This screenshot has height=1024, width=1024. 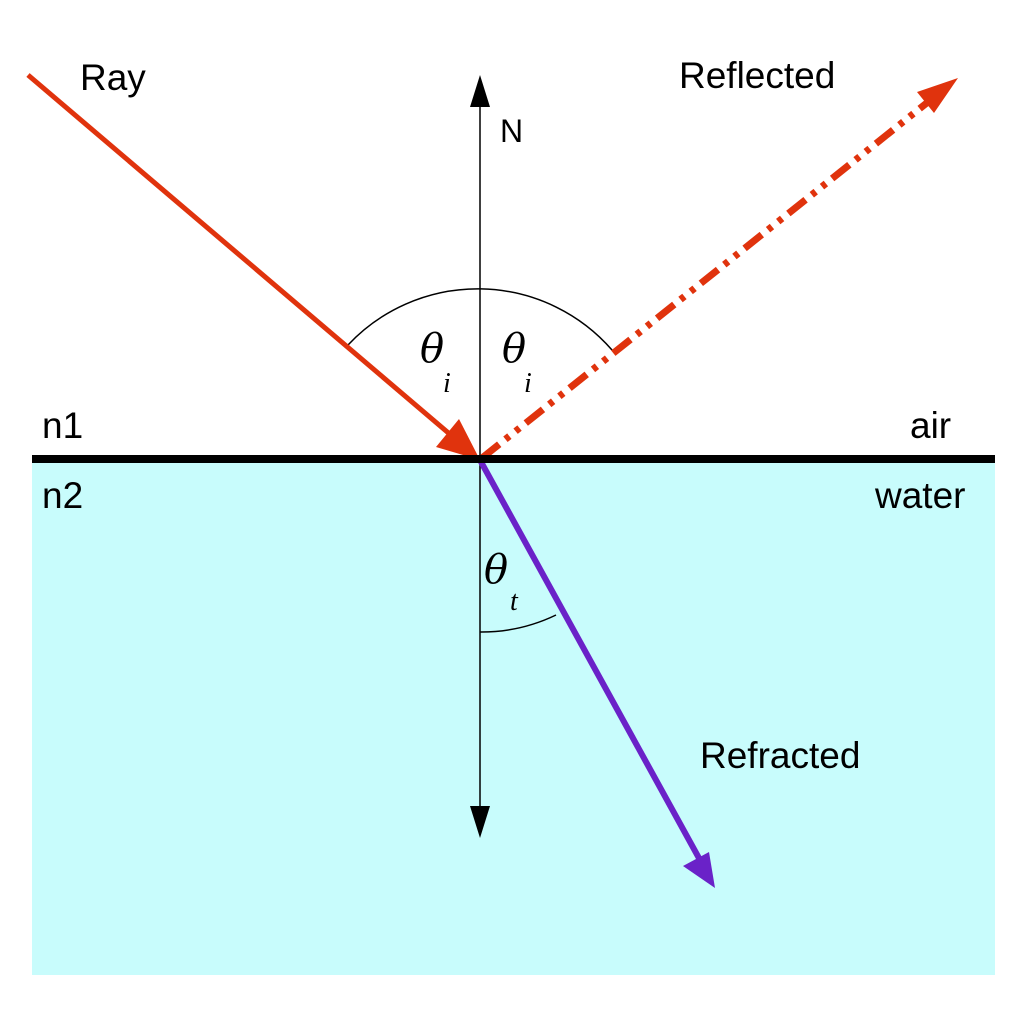 What do you see at coordinates (480, 91) in the screenshot?
I see `normal-arrow-up-icon` at bounding box center [480, 91].